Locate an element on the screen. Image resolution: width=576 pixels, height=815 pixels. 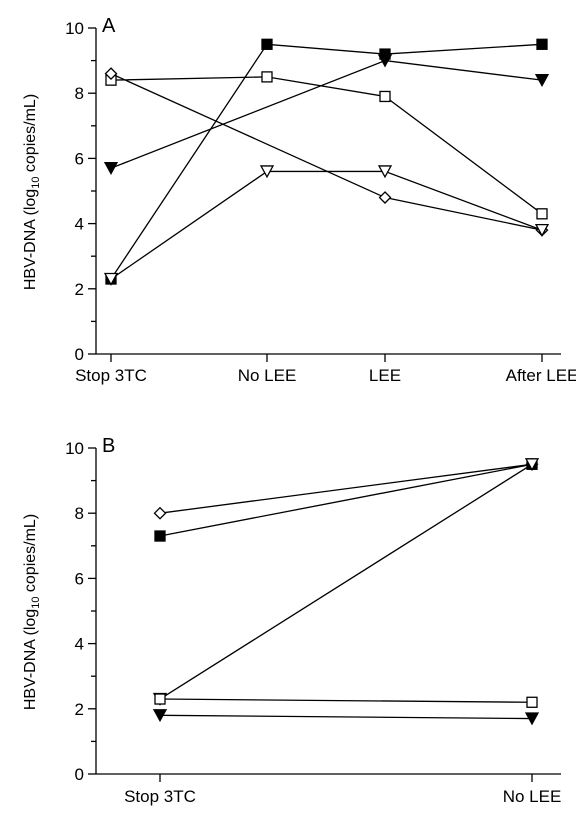
panel-letter: B is located at coordinates (108, 446).